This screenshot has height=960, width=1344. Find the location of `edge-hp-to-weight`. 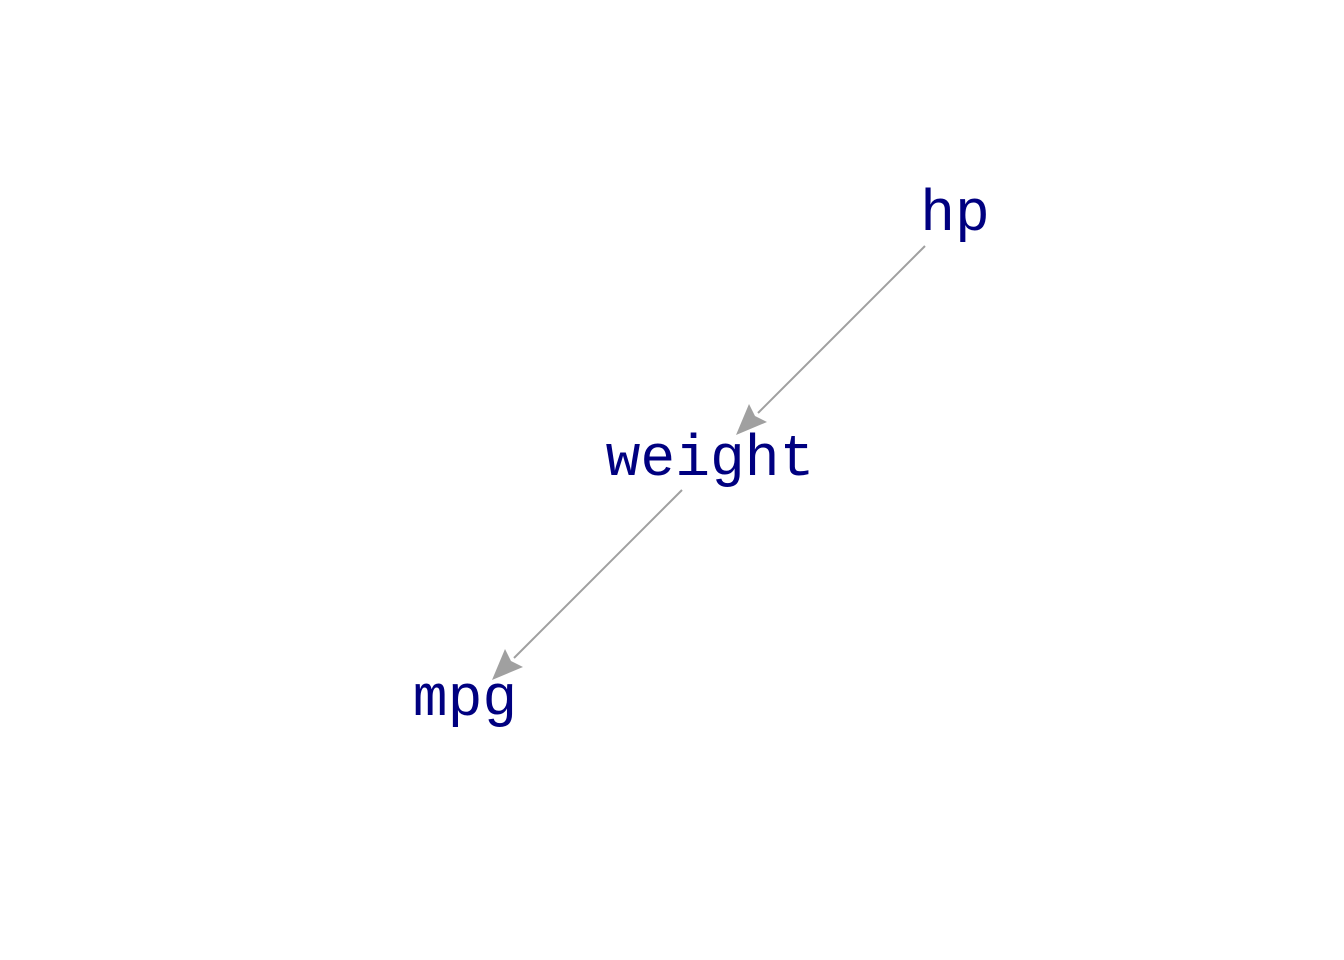

edge-hp-to-weight is located at coordinates (831, 340).